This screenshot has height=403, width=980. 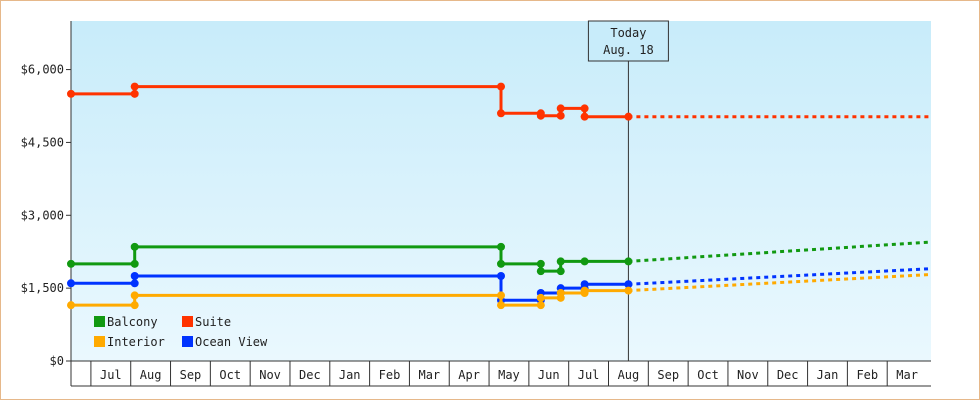 I want to click on x-month-label: Apr, so click(x=469, y=375).